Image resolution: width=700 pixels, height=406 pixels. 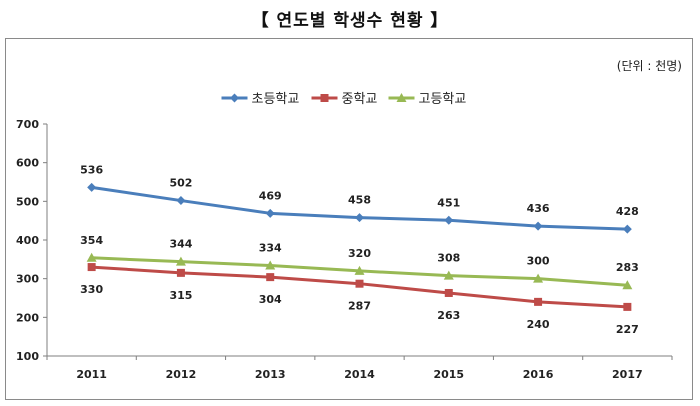 What do you see at coordinates (91, 289) in the screenshot?
I see `data-label-1: 330` at bounding box center [91, 289].